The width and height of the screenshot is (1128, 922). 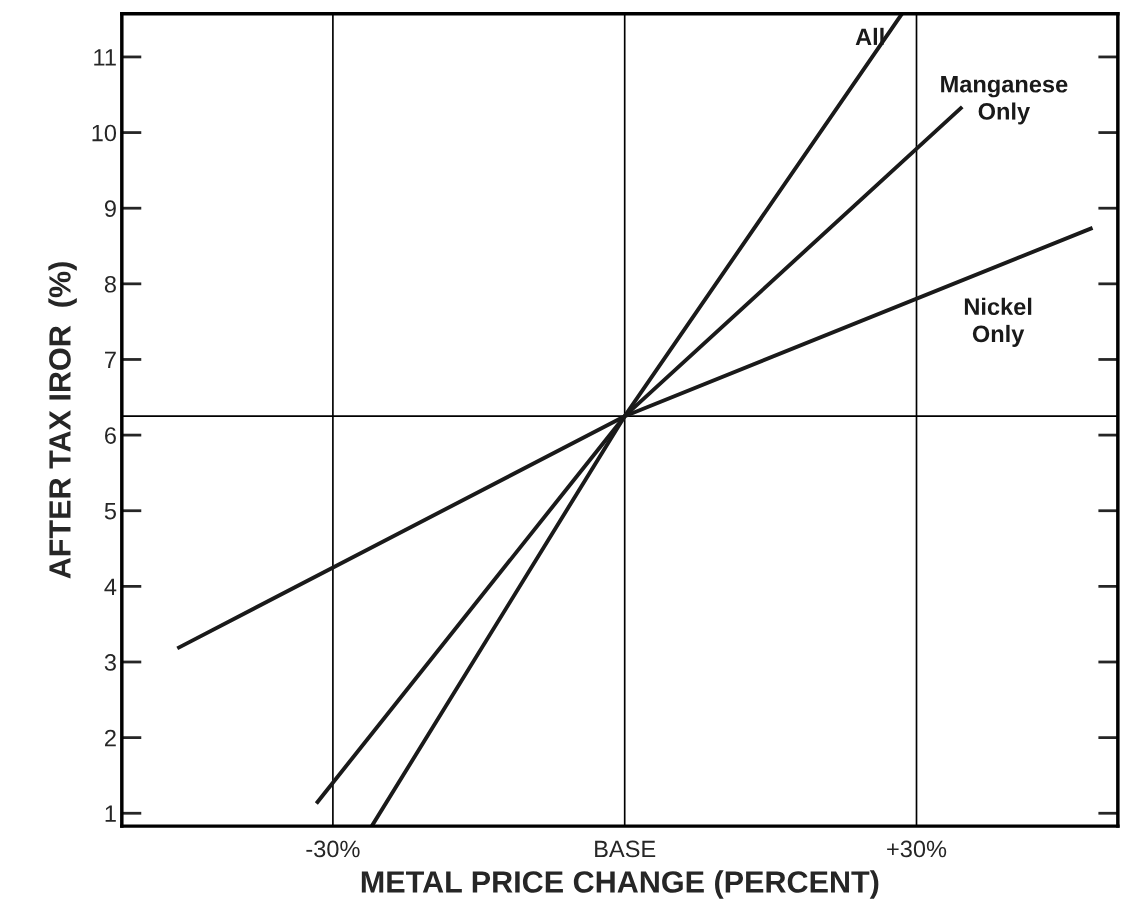 I want to click on y-tick-label: 4, so click(x=110, y=586).